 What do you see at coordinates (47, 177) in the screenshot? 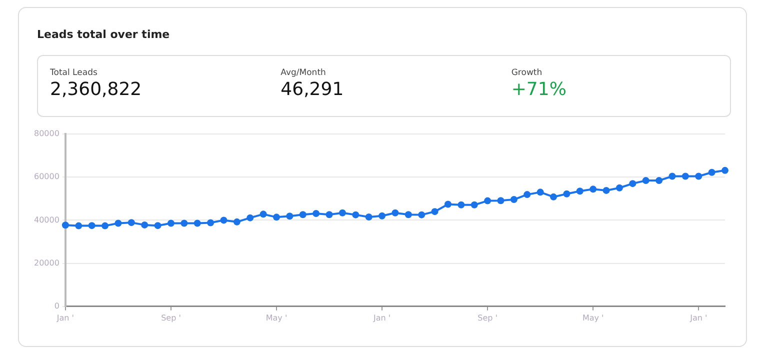
I see `y-tick-label: 60000` at bounding box center [47, 177].